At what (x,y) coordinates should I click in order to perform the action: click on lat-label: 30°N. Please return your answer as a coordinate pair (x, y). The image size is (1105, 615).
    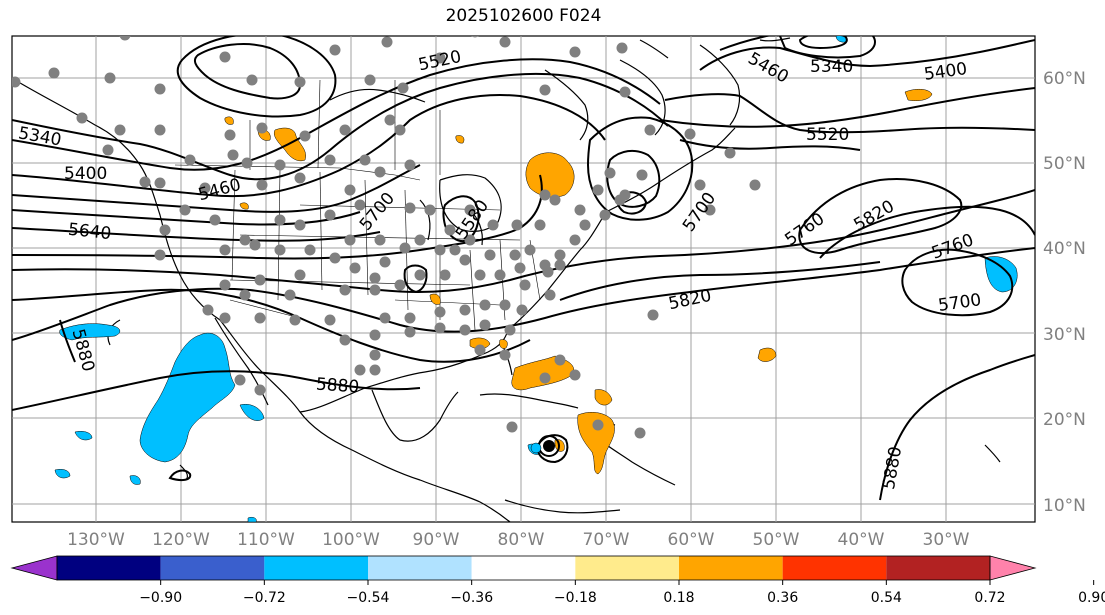
    Looking at the image, I should click on (1064, 335).